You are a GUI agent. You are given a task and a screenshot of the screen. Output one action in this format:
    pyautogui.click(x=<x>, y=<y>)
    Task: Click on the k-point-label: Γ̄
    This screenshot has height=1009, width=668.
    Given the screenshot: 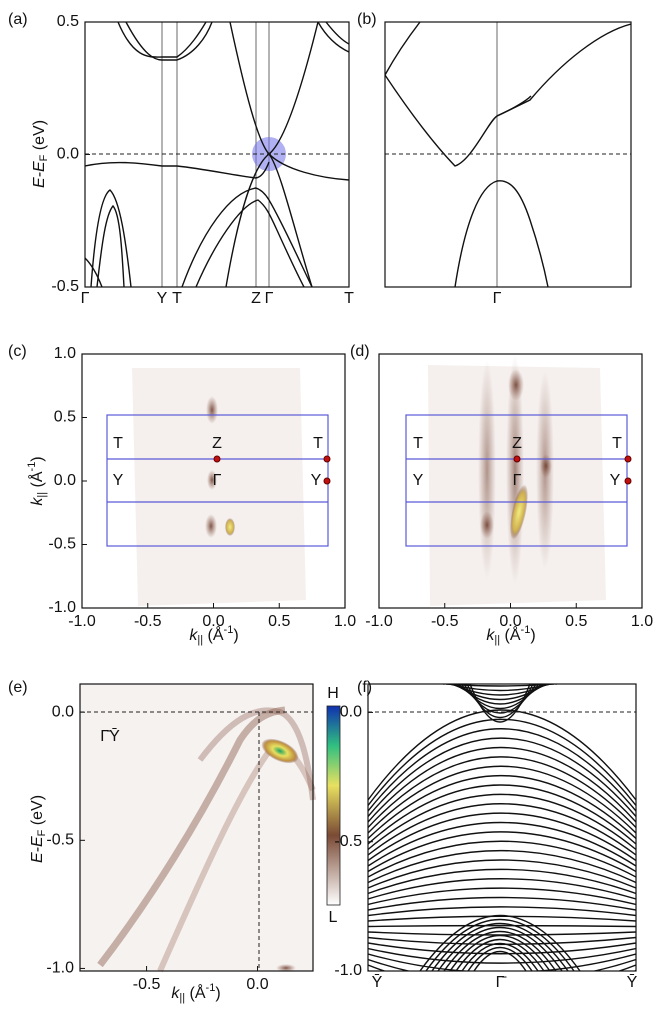 What is the action you would take?
    pyautogui.click(x=502, y=982)
    